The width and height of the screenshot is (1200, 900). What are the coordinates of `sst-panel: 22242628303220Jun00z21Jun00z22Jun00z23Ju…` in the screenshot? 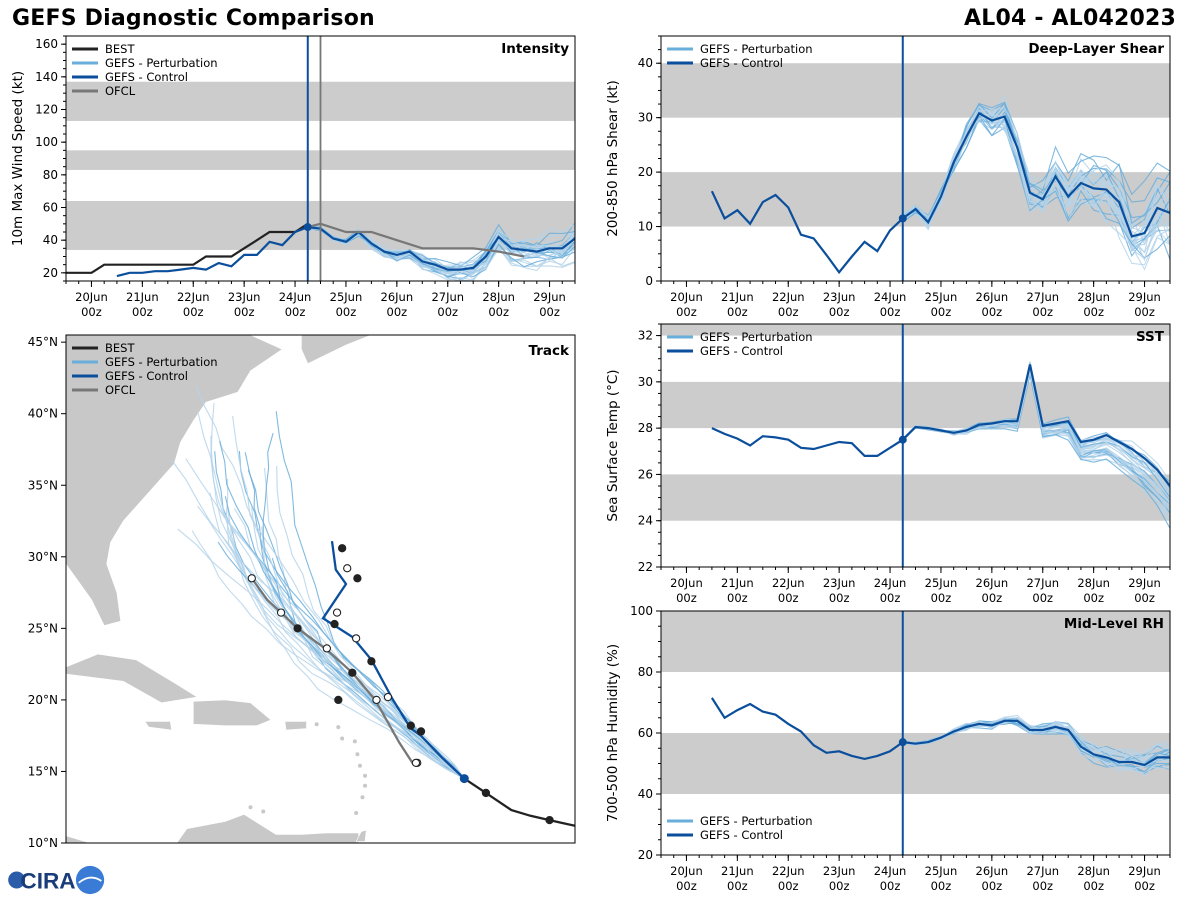 It's located at (888, 464).